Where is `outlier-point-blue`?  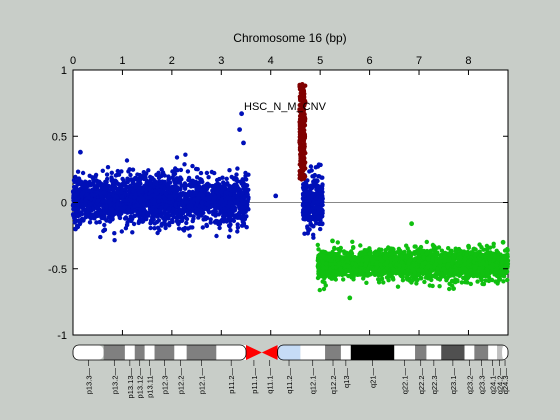 outlier-point-blue is located at coordinates (243, 143).